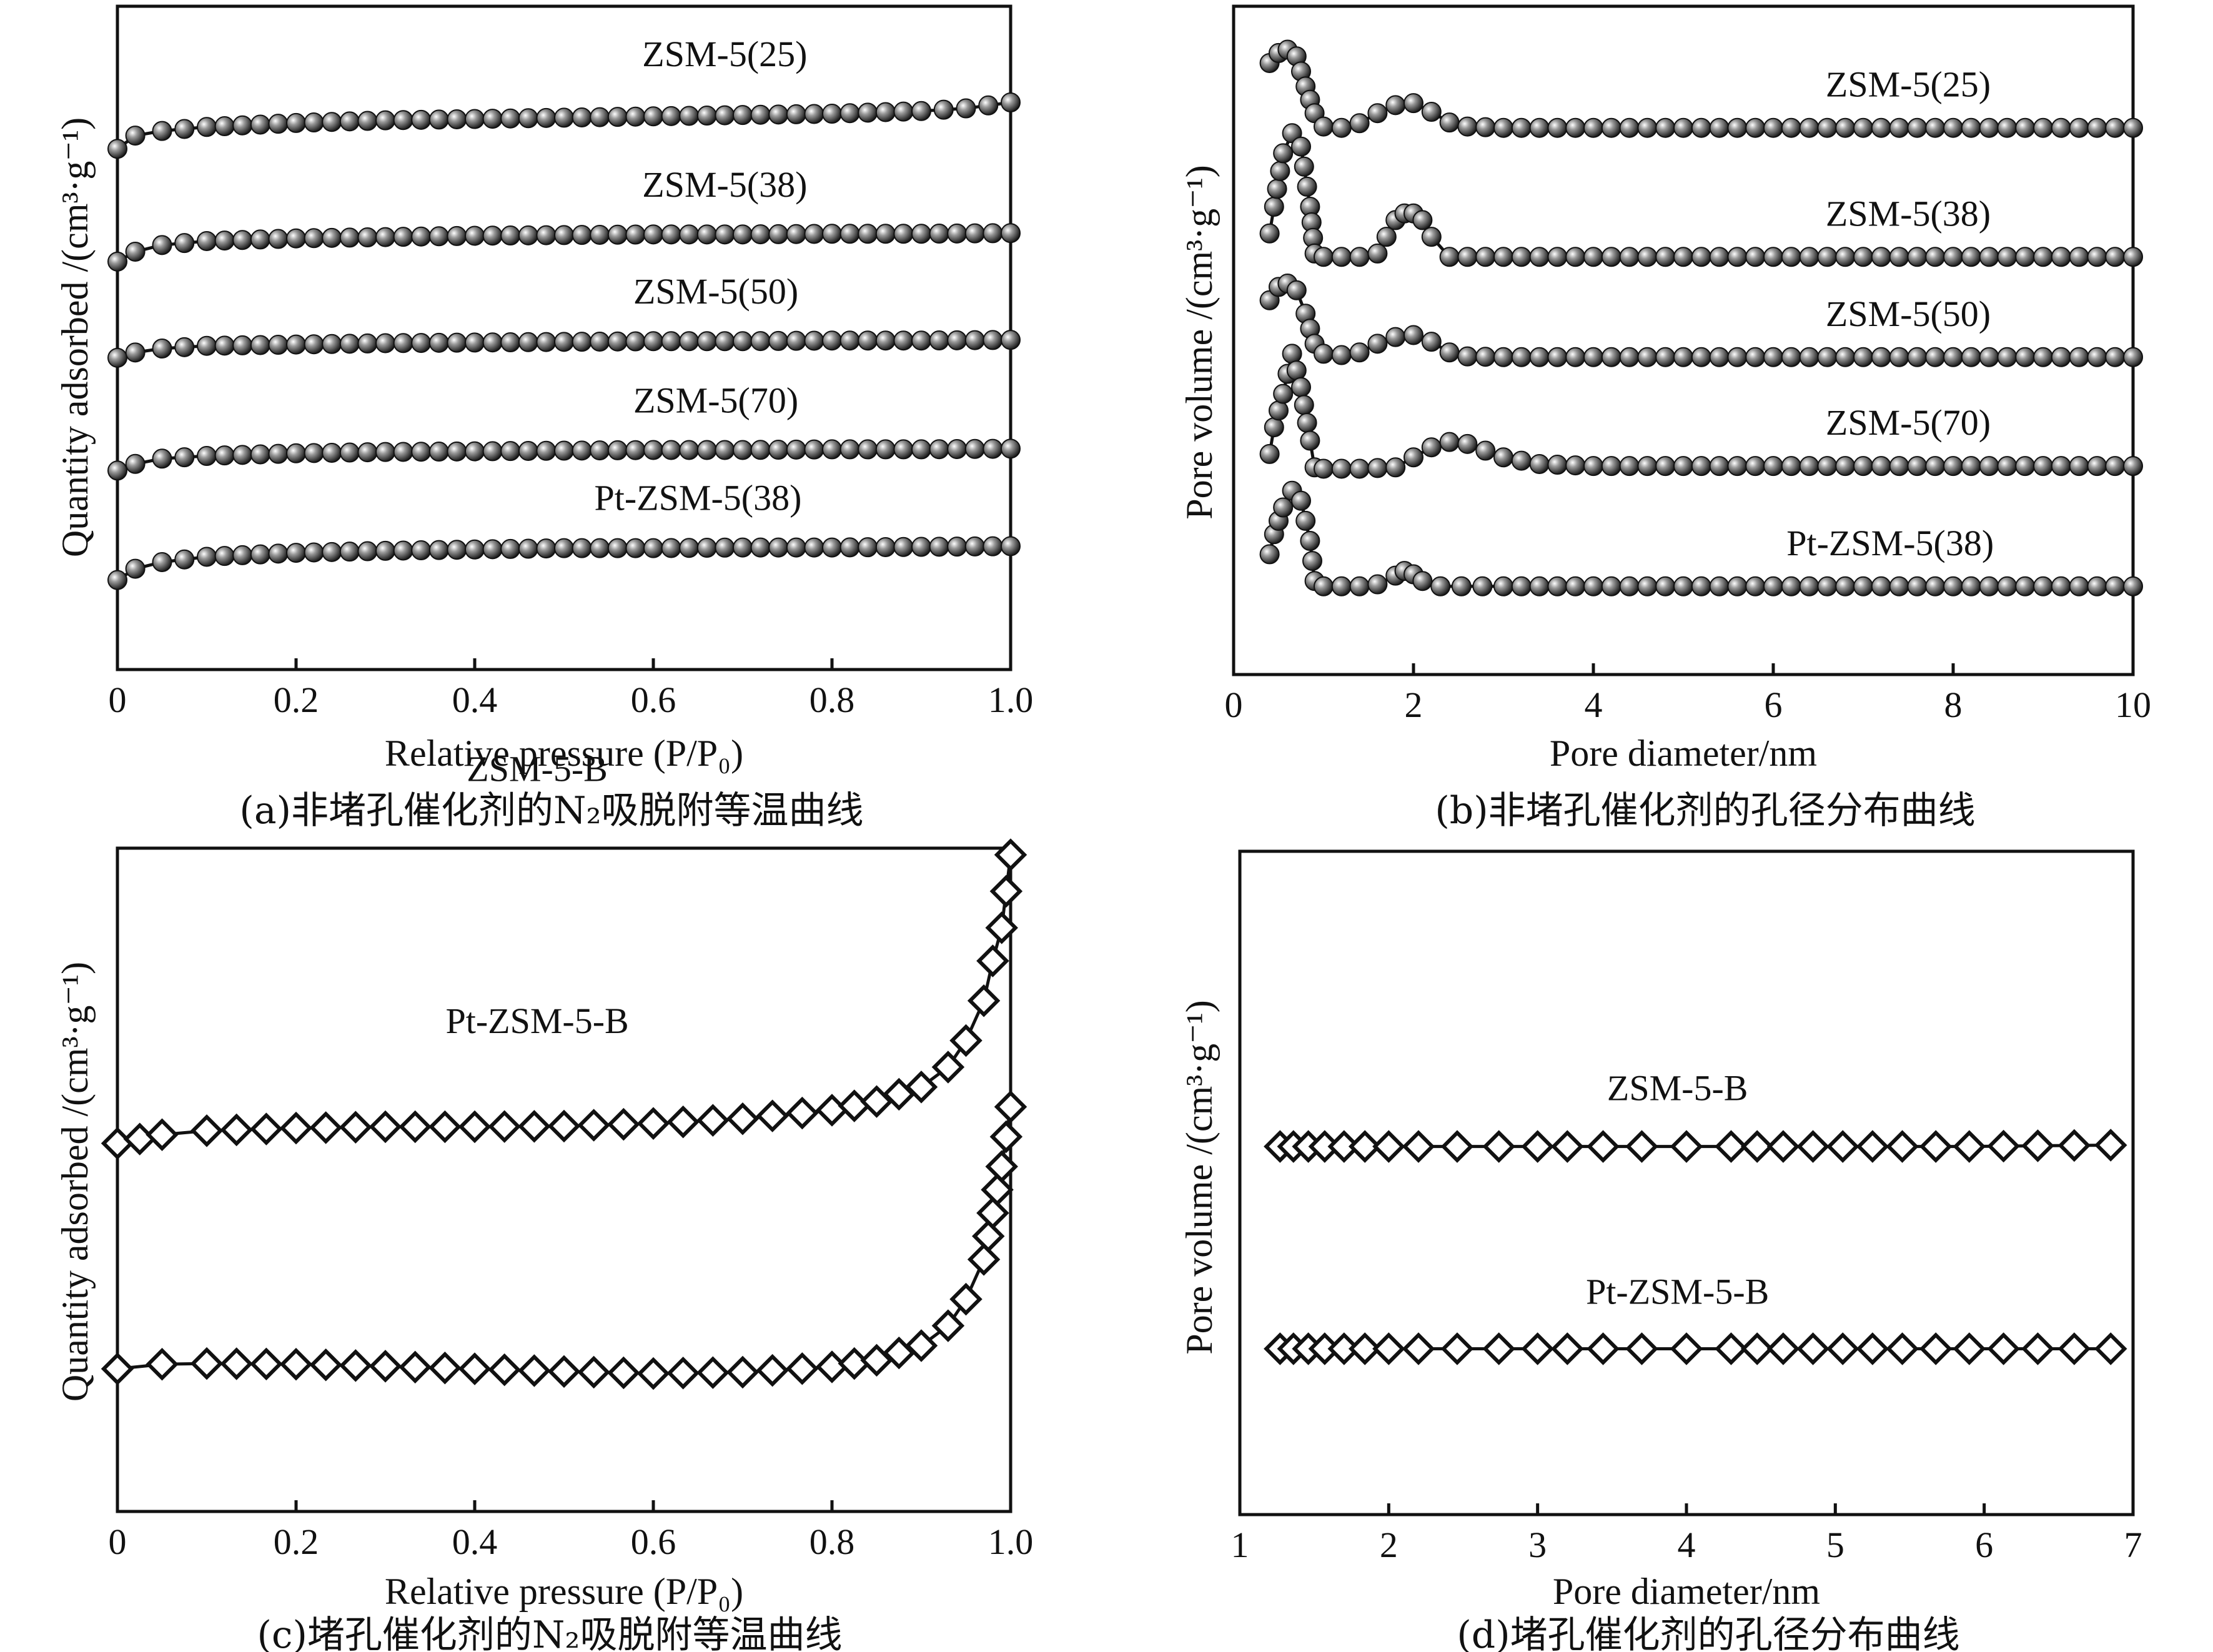 Image resolution: width=2213 pixels, height=1652 pixels. Describe the element at coordinates (1594, 705) in the screenshot. I see `x-tick-label-b-2: 4` at that location.